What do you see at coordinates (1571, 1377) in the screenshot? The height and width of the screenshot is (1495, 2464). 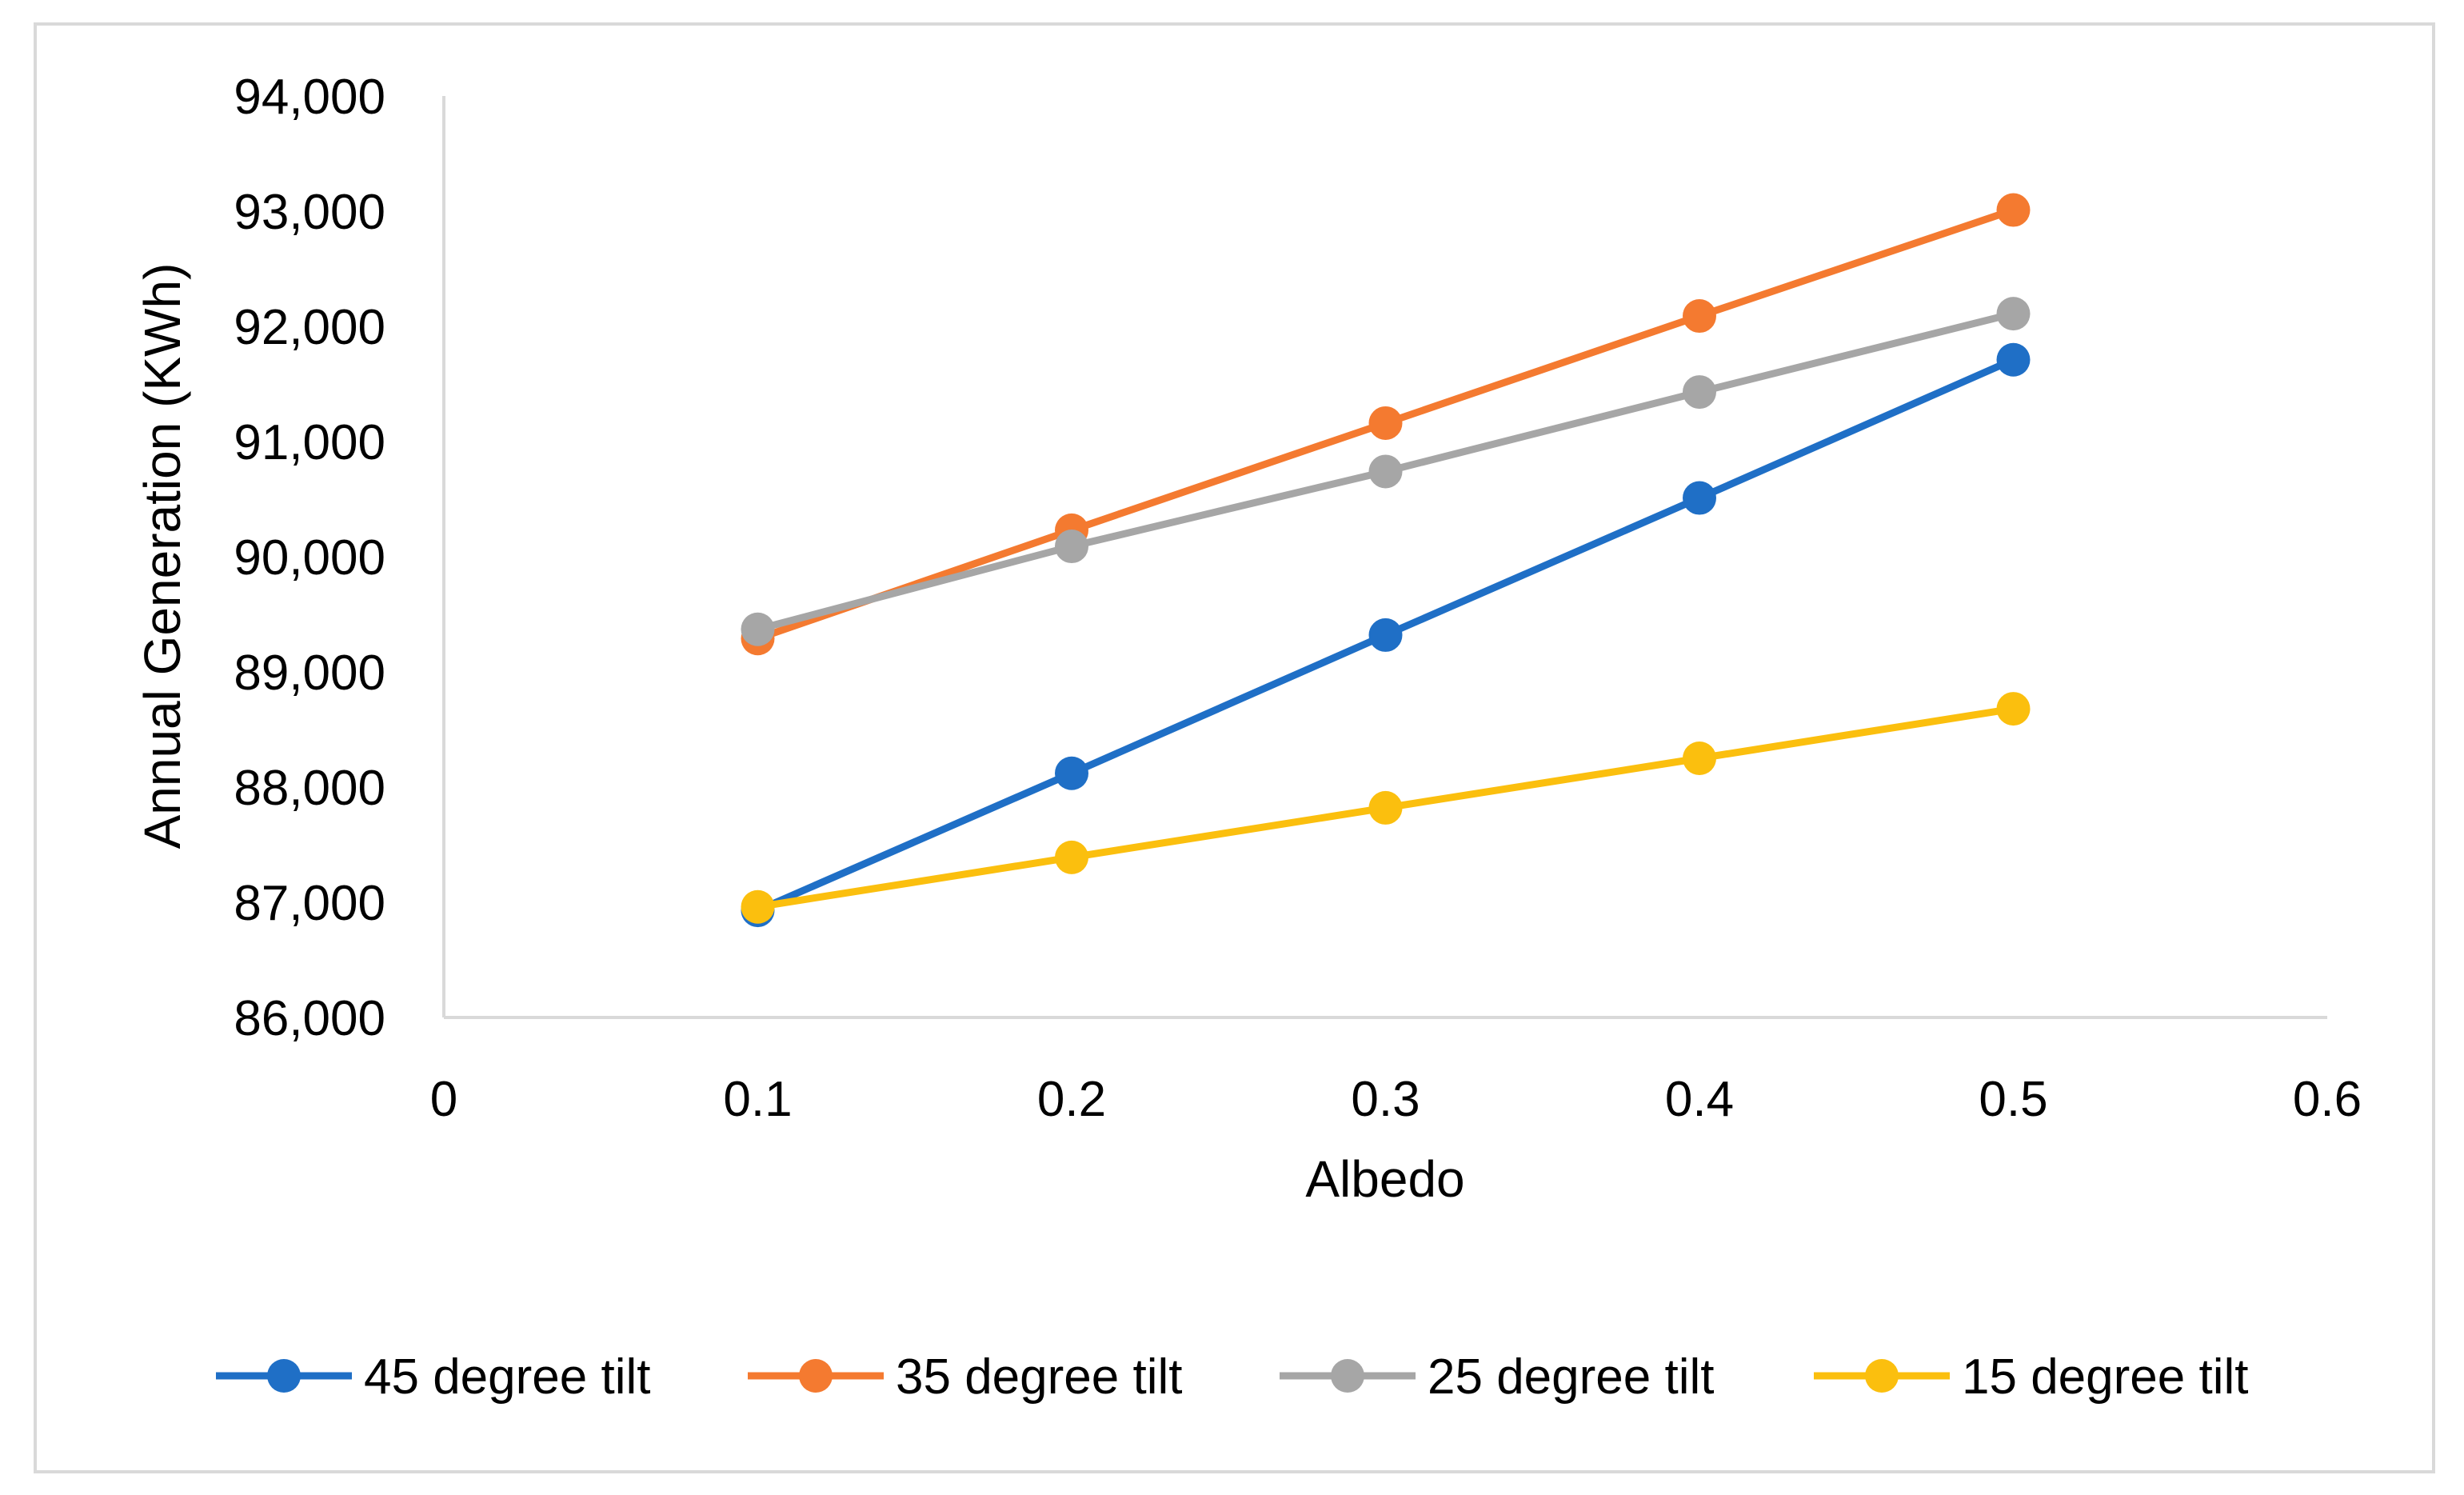 I see `legend-label-25-degree-tilt: 25 degree tilt` at bounding box center [1571, 1377].